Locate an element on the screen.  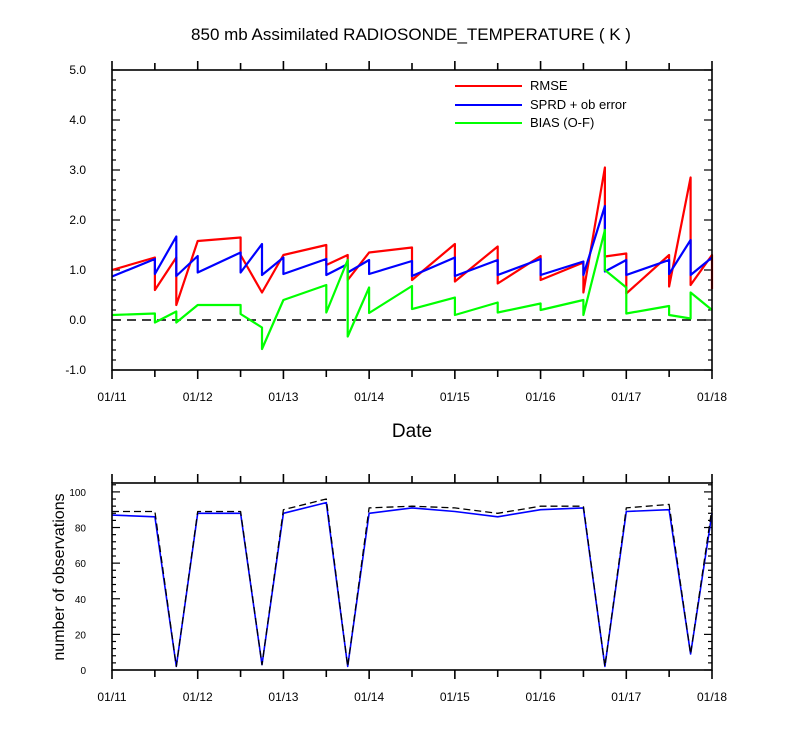
y-tick-label: 5.0 is located at coordinates (77, 70).